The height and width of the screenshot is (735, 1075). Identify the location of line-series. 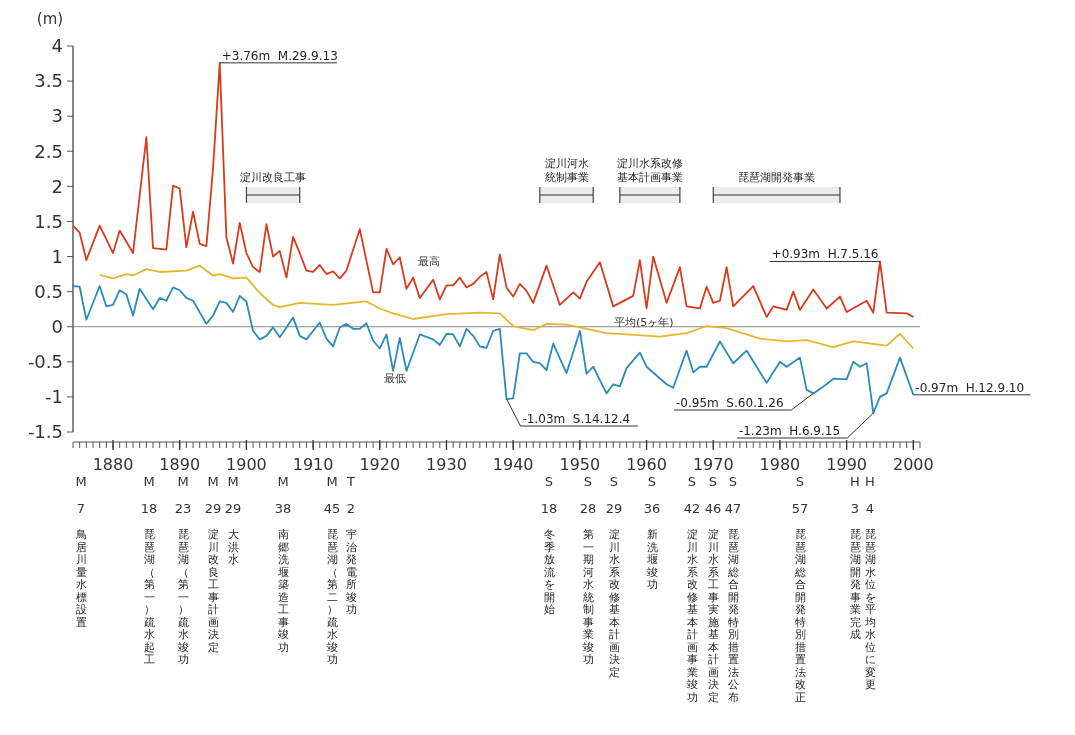
(493, 349).